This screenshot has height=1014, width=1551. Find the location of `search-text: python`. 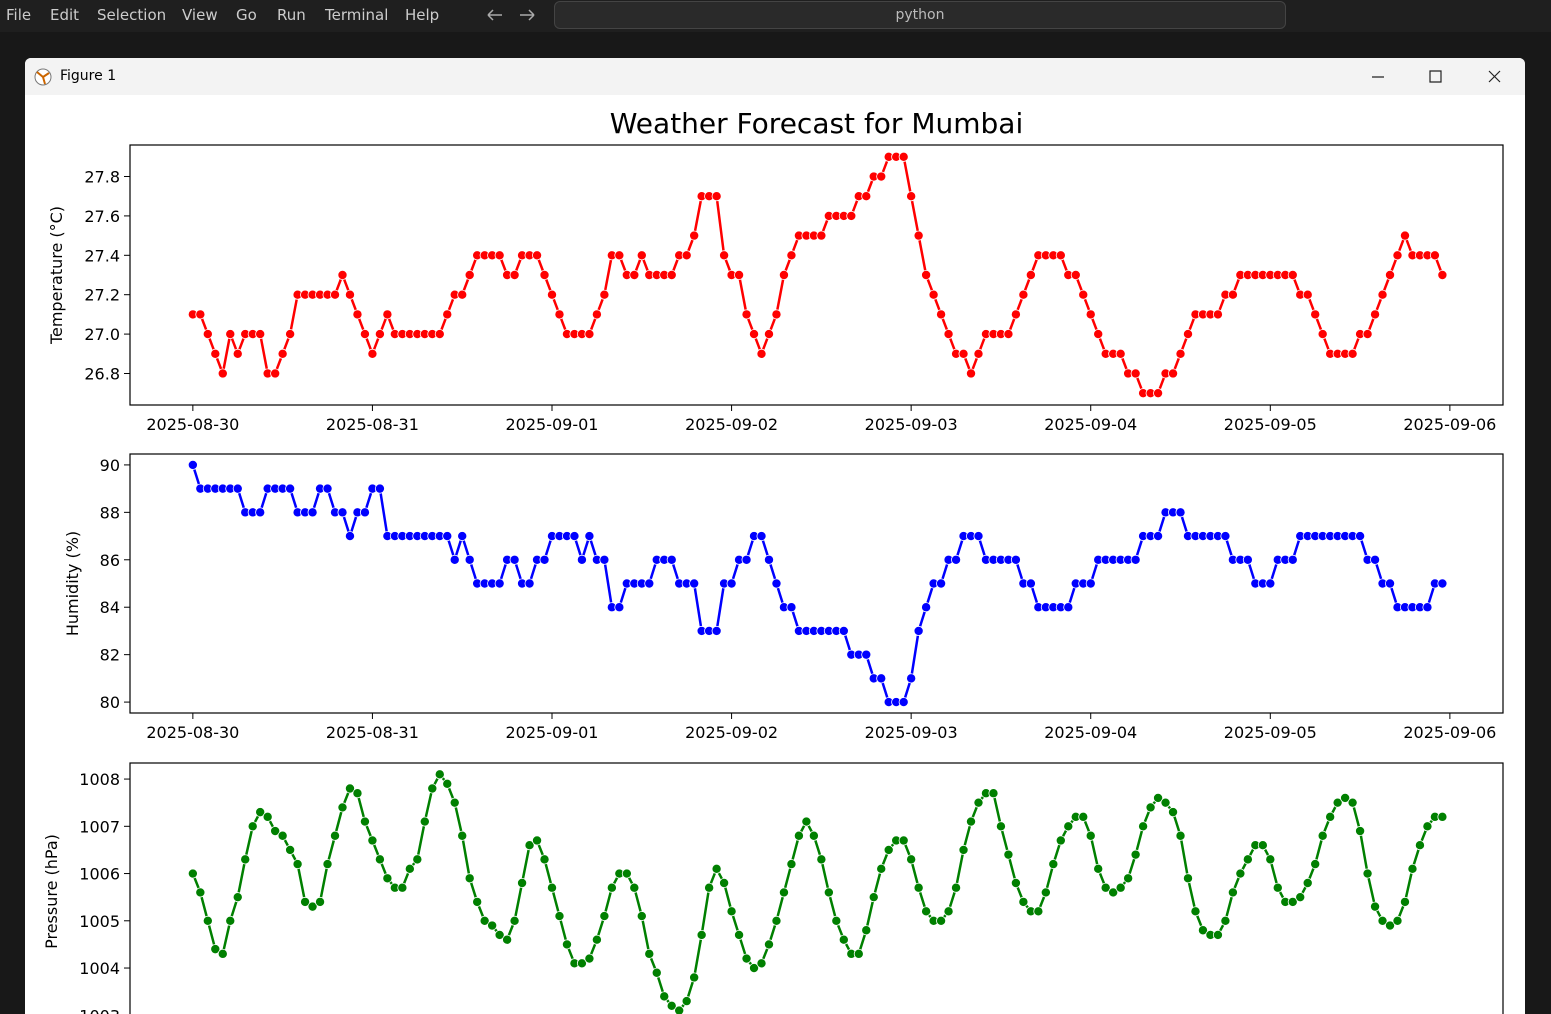

search-text: python is located at coordinates (920, 15).